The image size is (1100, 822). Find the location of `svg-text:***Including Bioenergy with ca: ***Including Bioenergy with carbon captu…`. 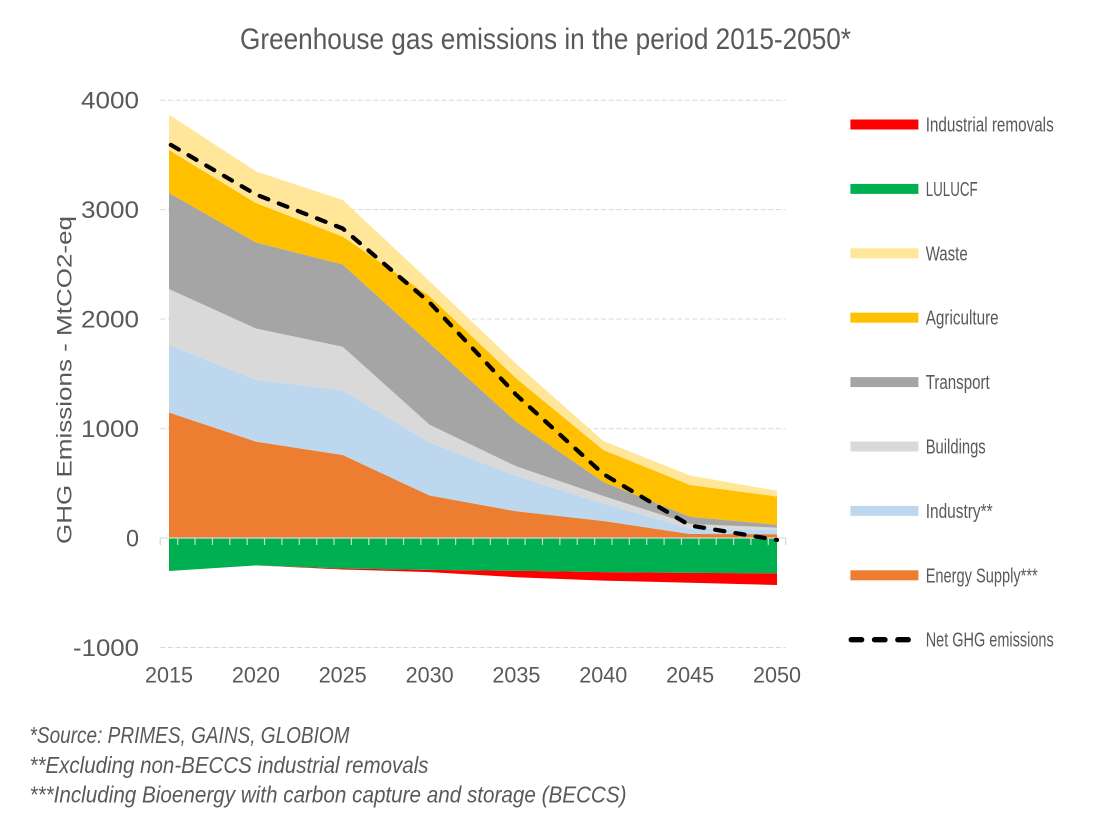

svg-text:***Including Bioenergy with ca: ***Including Bioenergy with carbon captu… is located at coordinates (328, 795).